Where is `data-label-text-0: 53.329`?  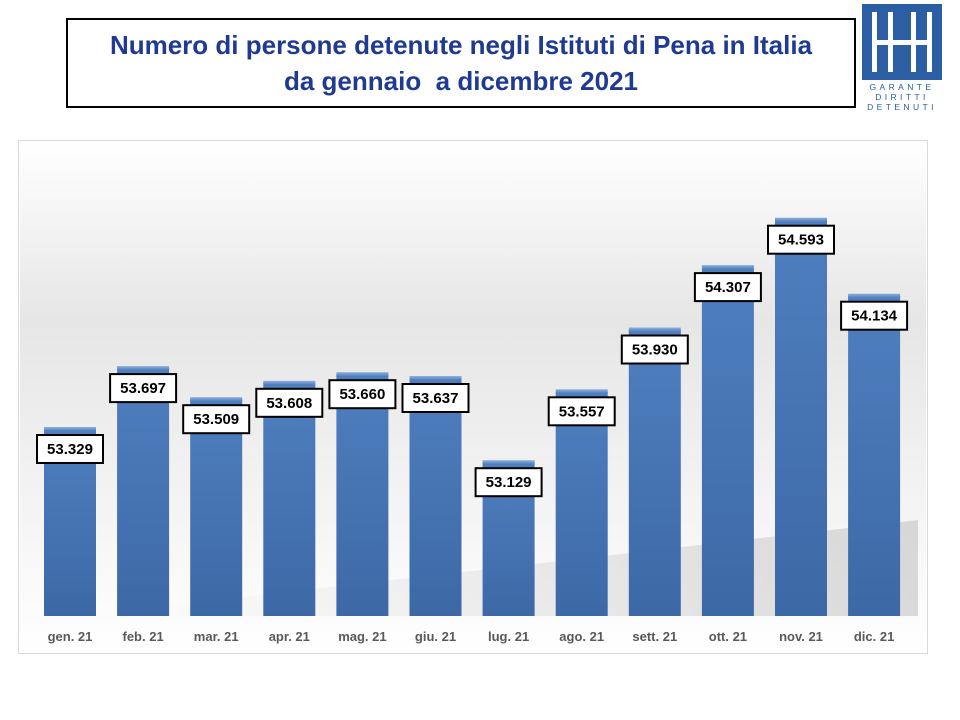 data-label-text-0: 53.329 is located at coordinates (70, 449).